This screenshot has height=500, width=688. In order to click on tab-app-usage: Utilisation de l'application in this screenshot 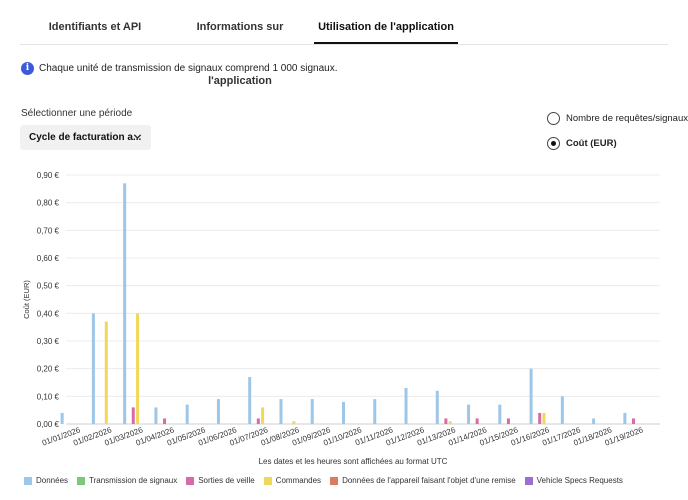, I will do `click(386, 22)`.